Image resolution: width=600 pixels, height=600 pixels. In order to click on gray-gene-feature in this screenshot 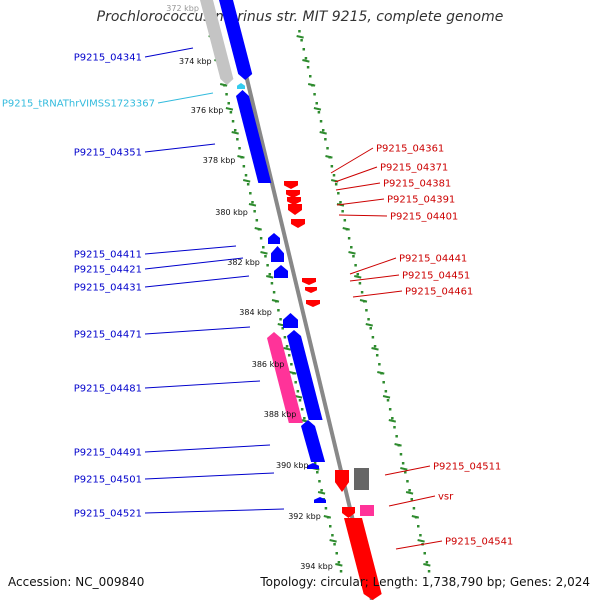, I will do `click(217, 42)`.